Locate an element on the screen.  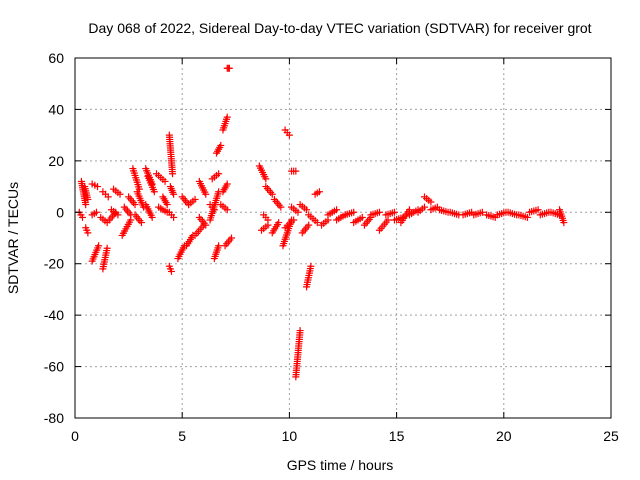
y-tick-label: 0 is located at coordinates (60, 212).